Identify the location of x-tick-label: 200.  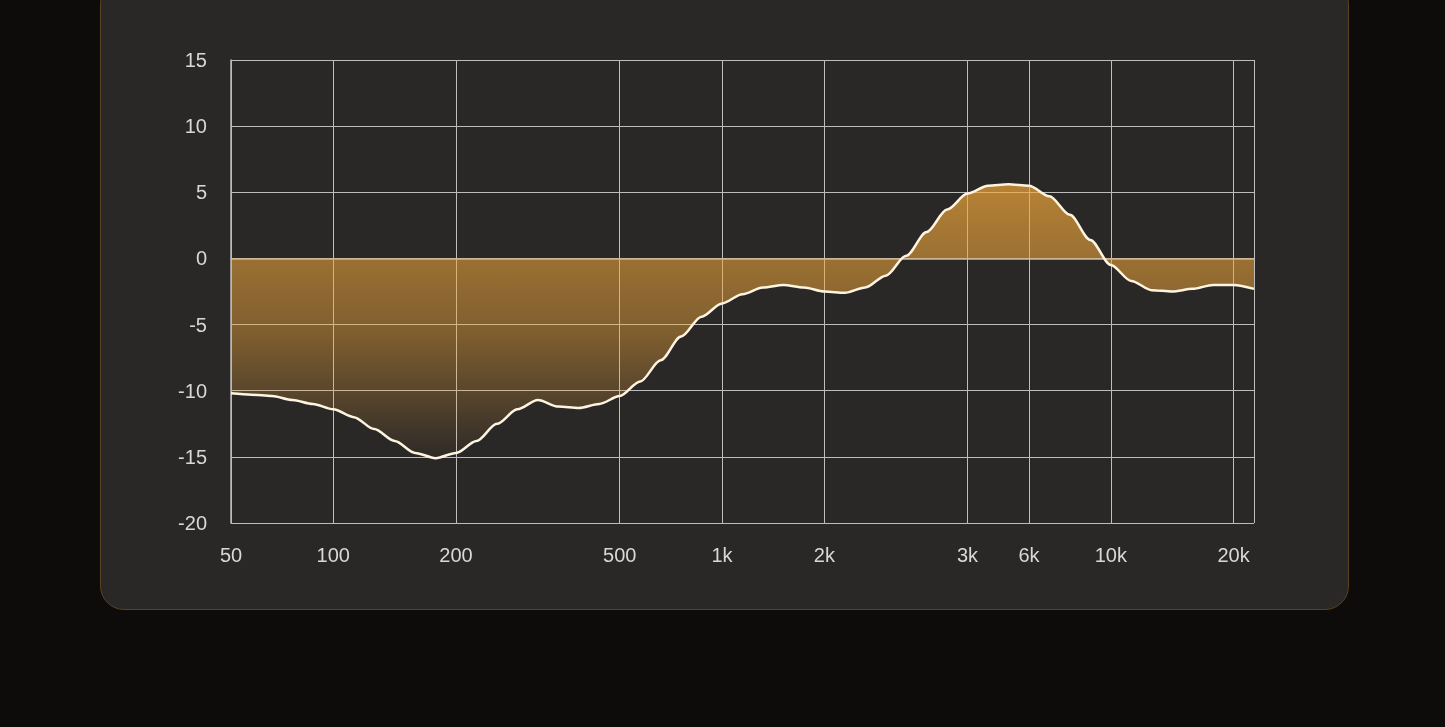
(456, 555).